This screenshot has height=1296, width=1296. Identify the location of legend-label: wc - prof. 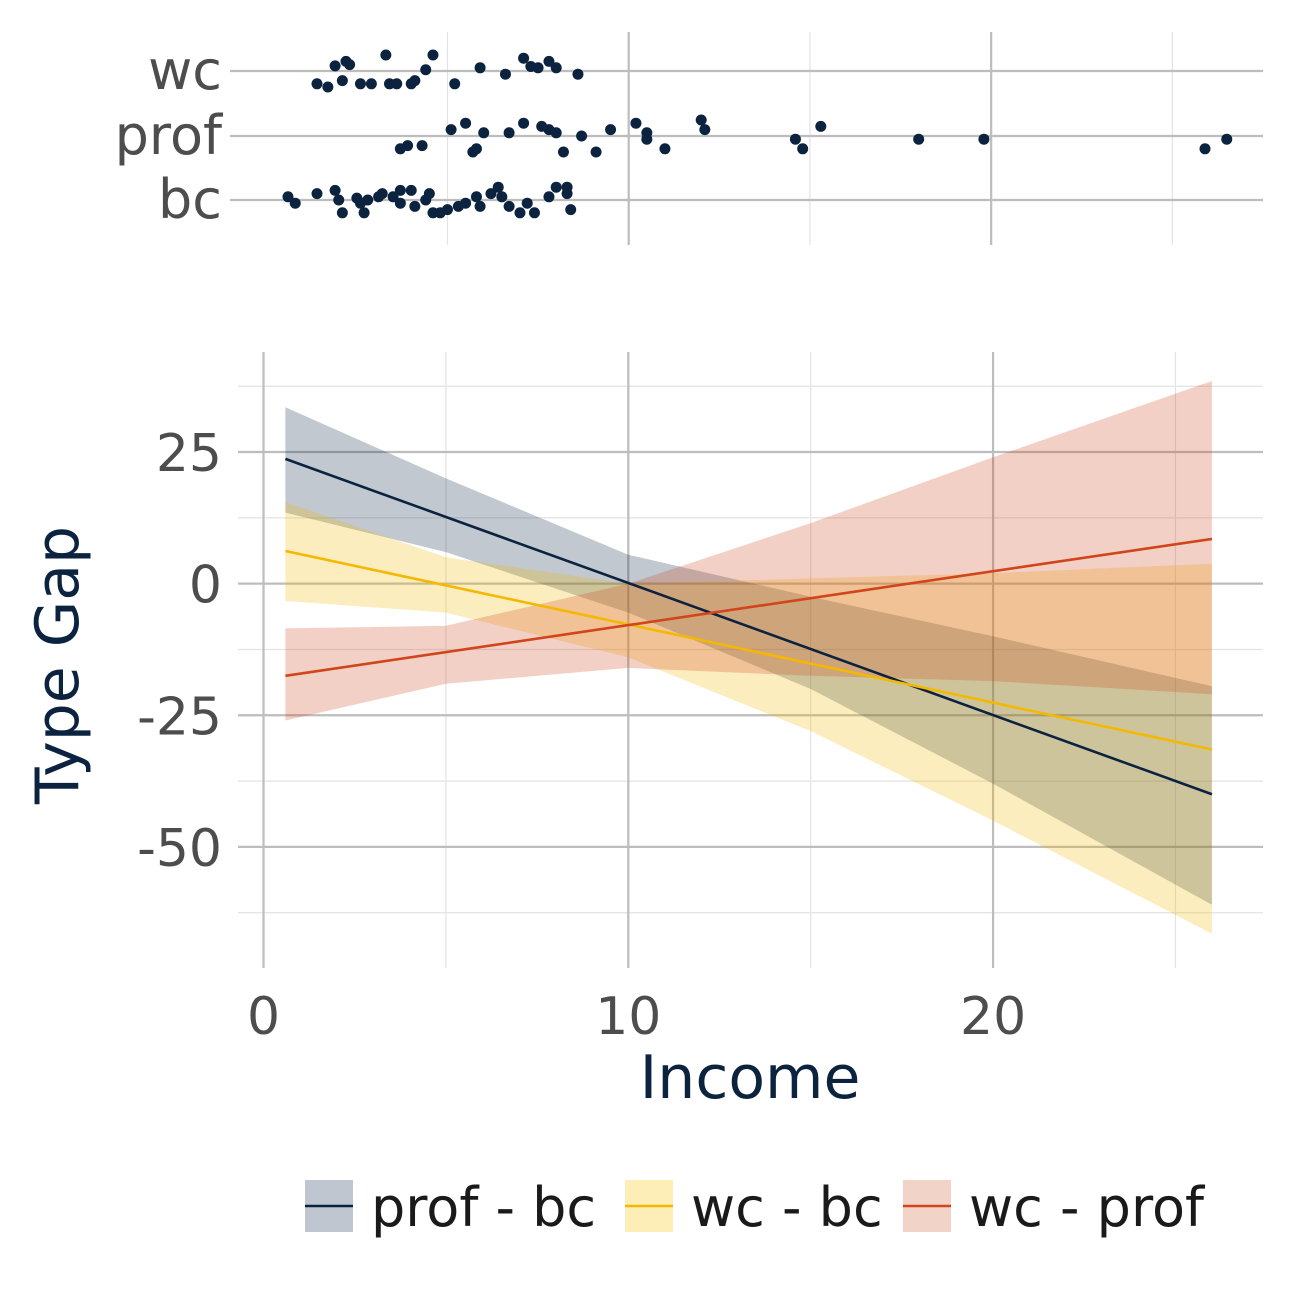
(1087, 1207).